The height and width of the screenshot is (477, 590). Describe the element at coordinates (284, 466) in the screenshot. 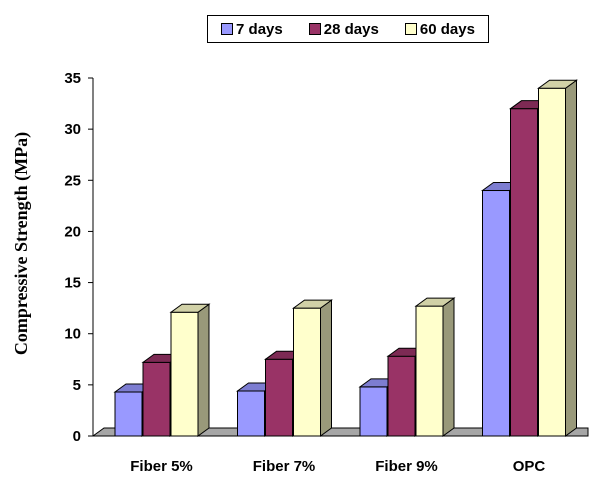

I see `x-category-label: Fiber 7%` at that location.